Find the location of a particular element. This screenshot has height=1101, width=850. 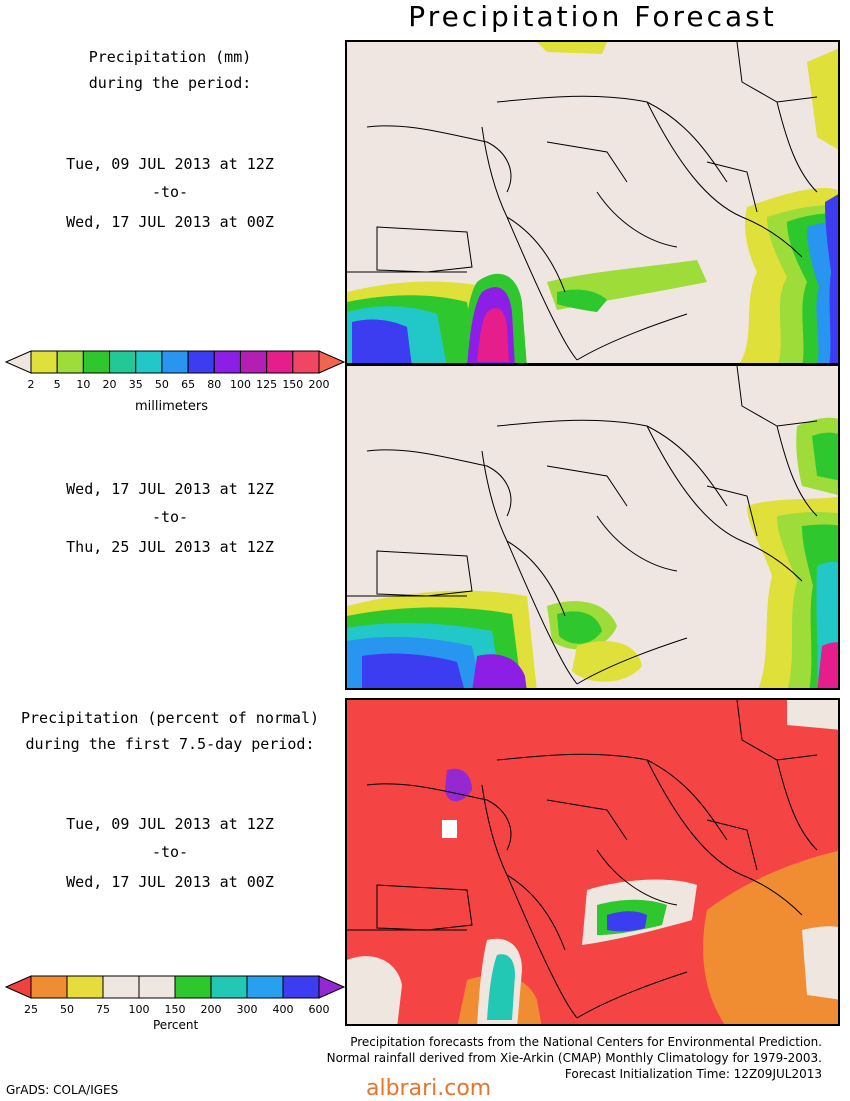

legend-mm-arrow-high is located at coordinates (331, 362).